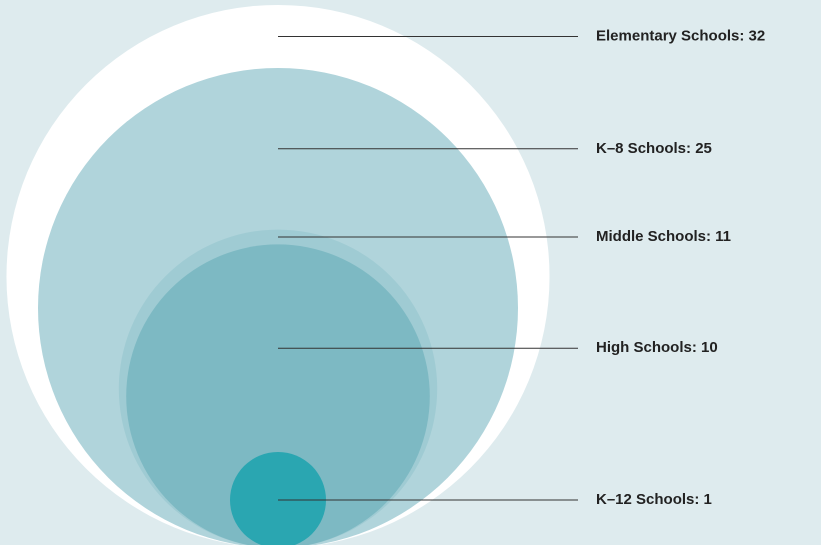 This screenshot has width=821, height=545. I want to click on bubble, so click(278, 498).